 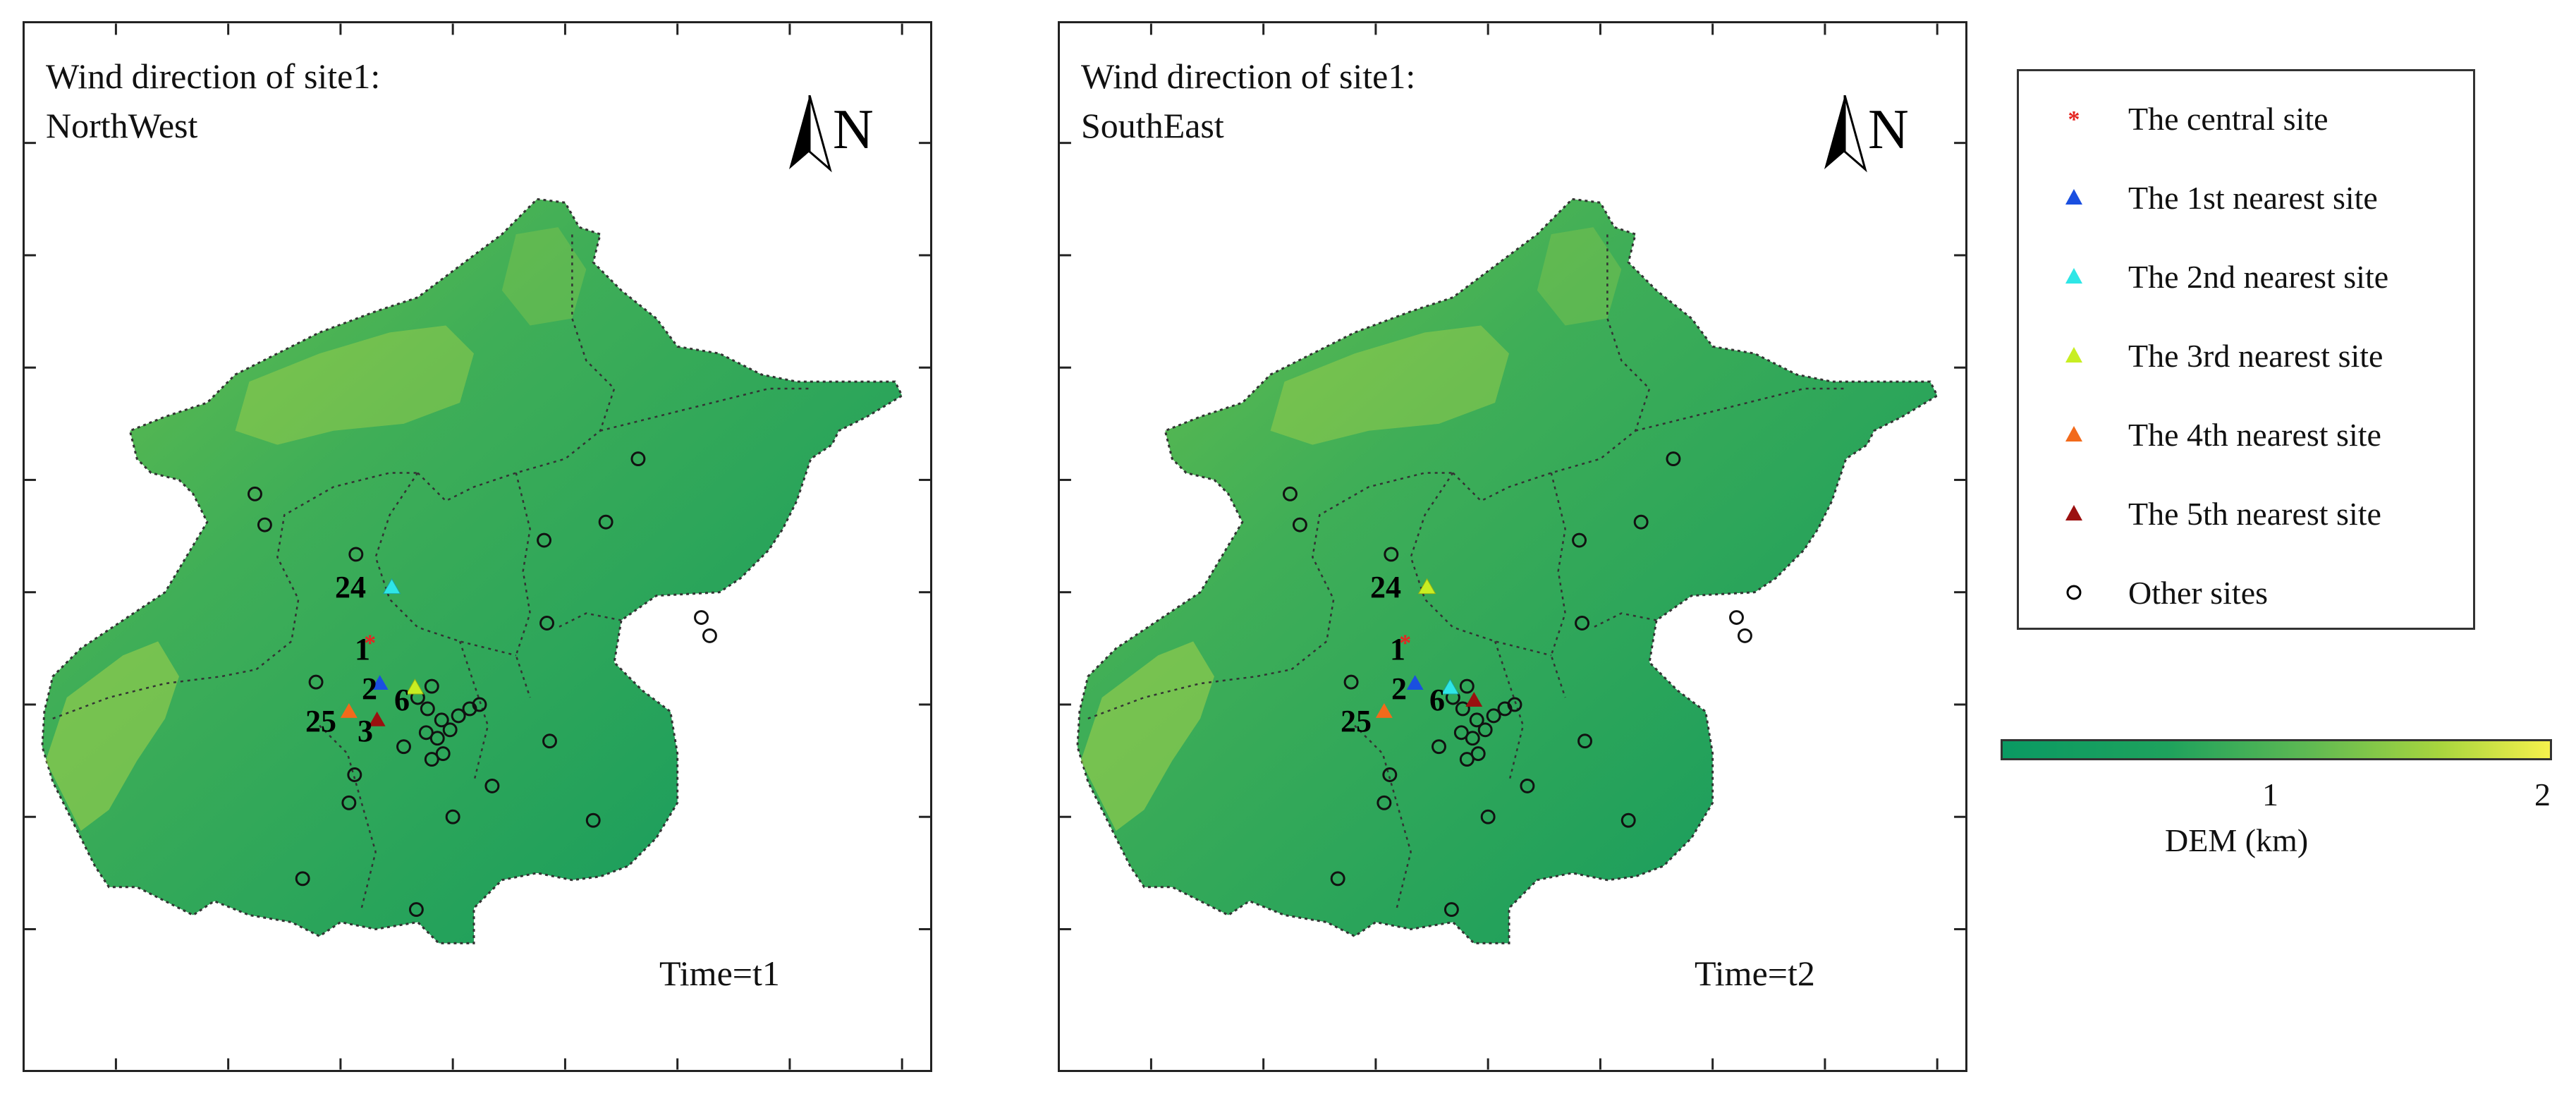 I want to click on colorbar-label: DEM (km), so click(x=2237, y=840).